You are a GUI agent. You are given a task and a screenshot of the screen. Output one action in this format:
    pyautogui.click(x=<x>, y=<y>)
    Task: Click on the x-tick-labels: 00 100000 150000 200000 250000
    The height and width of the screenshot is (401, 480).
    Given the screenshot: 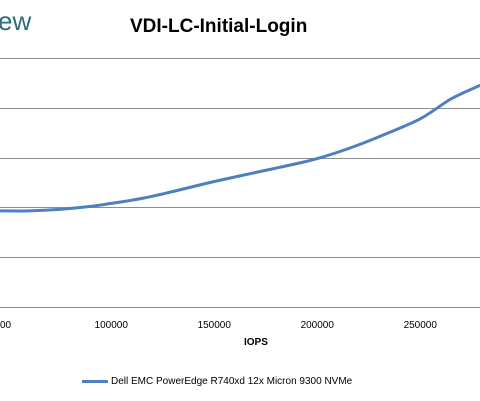 What is the action you would take?
    pyautogui.click(x=218, y=325)
    